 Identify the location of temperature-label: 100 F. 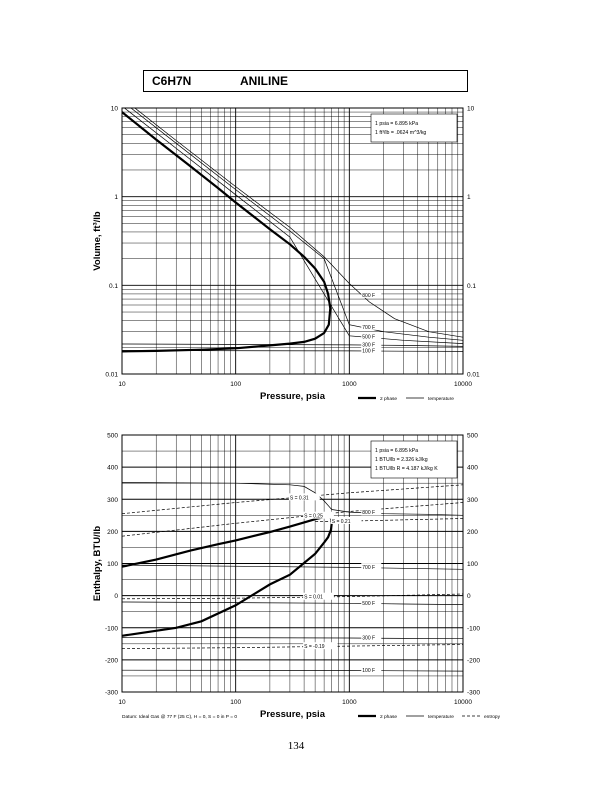
(368, 351).